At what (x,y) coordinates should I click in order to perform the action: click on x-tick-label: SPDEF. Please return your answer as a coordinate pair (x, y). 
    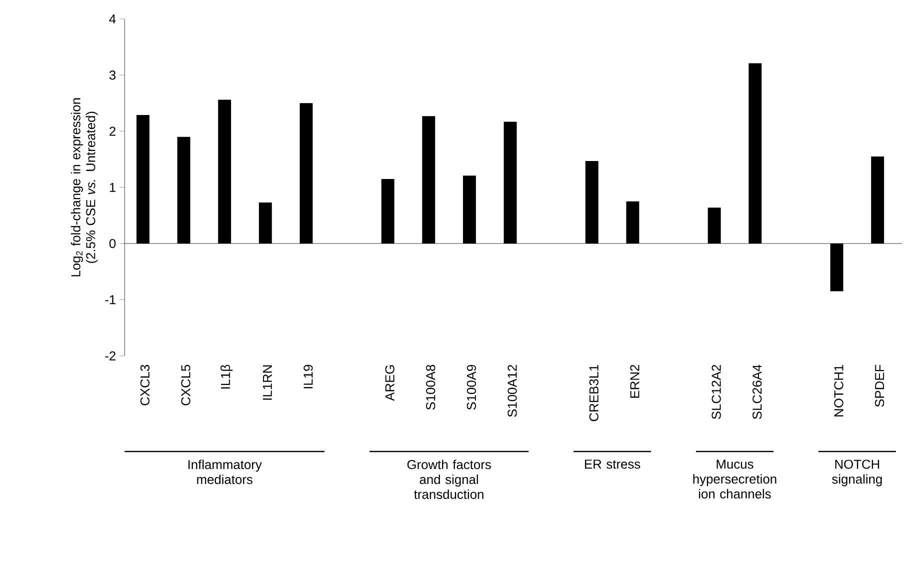
    Looking at the image, I should click on (879, 385).